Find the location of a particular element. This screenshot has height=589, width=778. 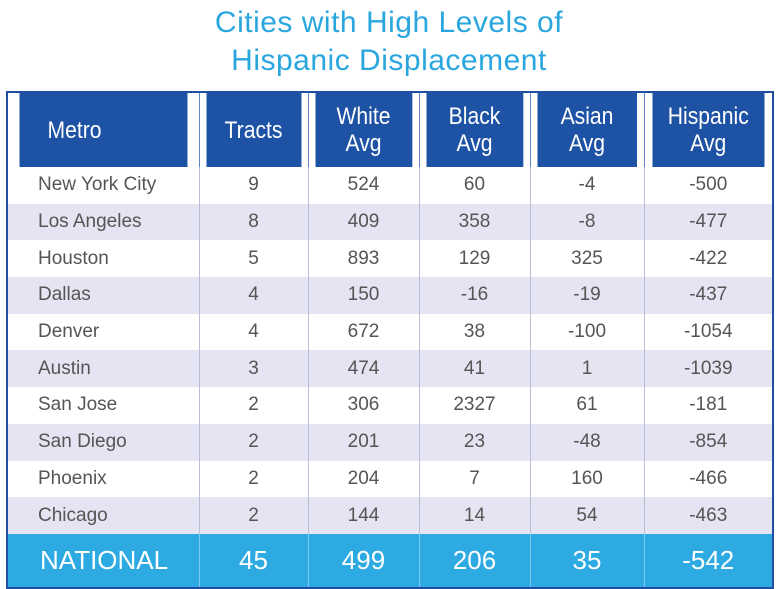

value-cell: 54 is located at coordinates (586, 515).